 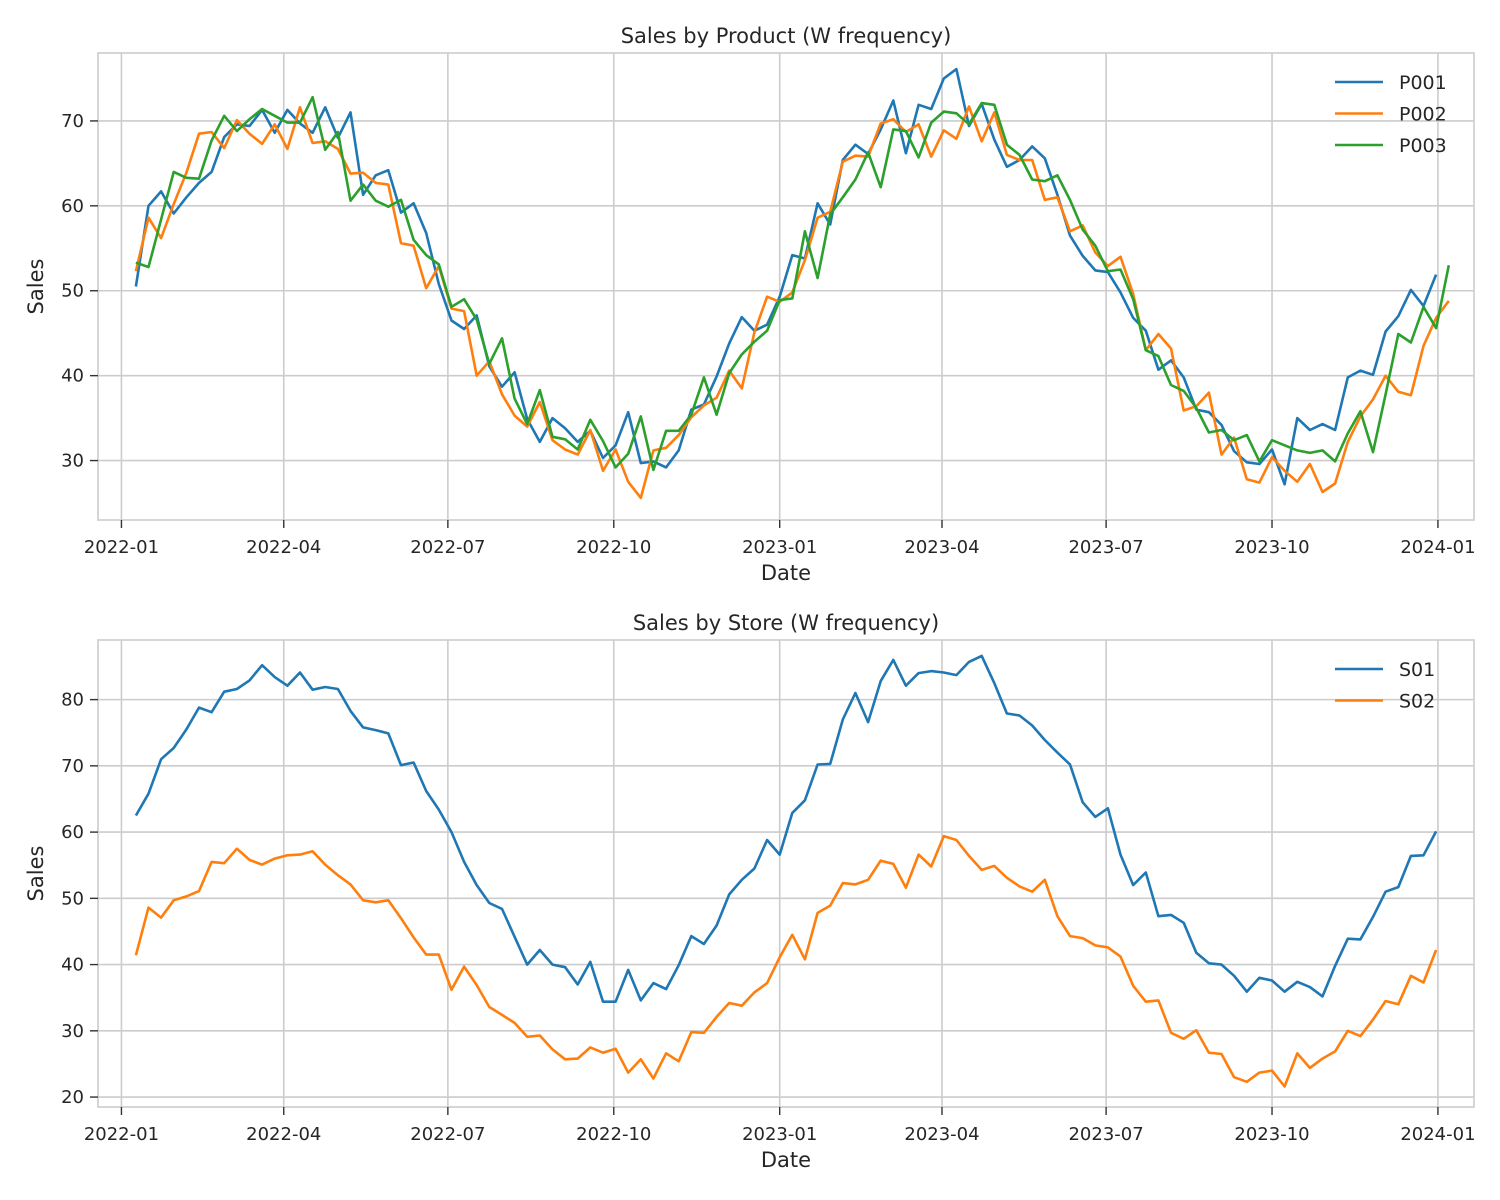 I want to click on y-tick-label: 20, so click(x=72, y=1097).